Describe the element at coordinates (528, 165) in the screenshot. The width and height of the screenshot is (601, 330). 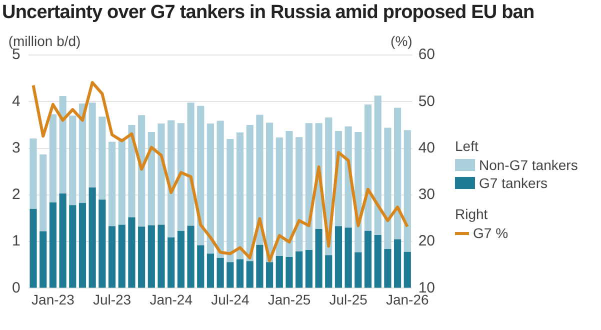
I see `legend-label: Non-G7 tankers` at that location.